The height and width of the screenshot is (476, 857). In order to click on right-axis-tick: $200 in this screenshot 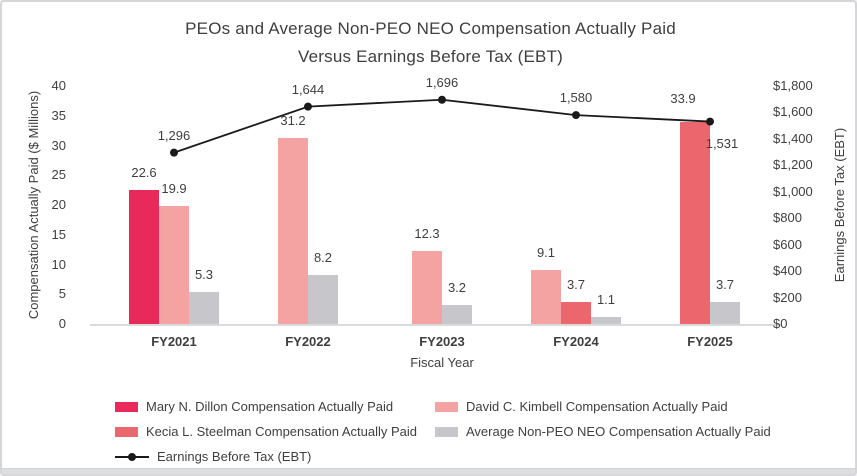, I will do `click(787, 297)`.